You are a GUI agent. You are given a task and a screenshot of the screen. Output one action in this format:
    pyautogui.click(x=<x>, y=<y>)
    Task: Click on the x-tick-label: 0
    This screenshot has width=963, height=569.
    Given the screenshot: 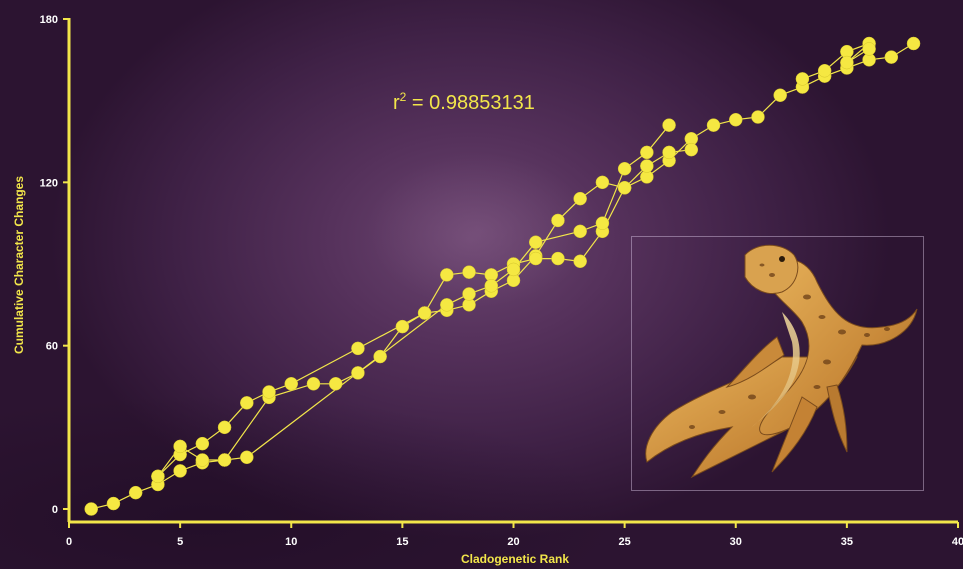 What is the action you would take?
    pyautogui.click(x=69, y=542)
    